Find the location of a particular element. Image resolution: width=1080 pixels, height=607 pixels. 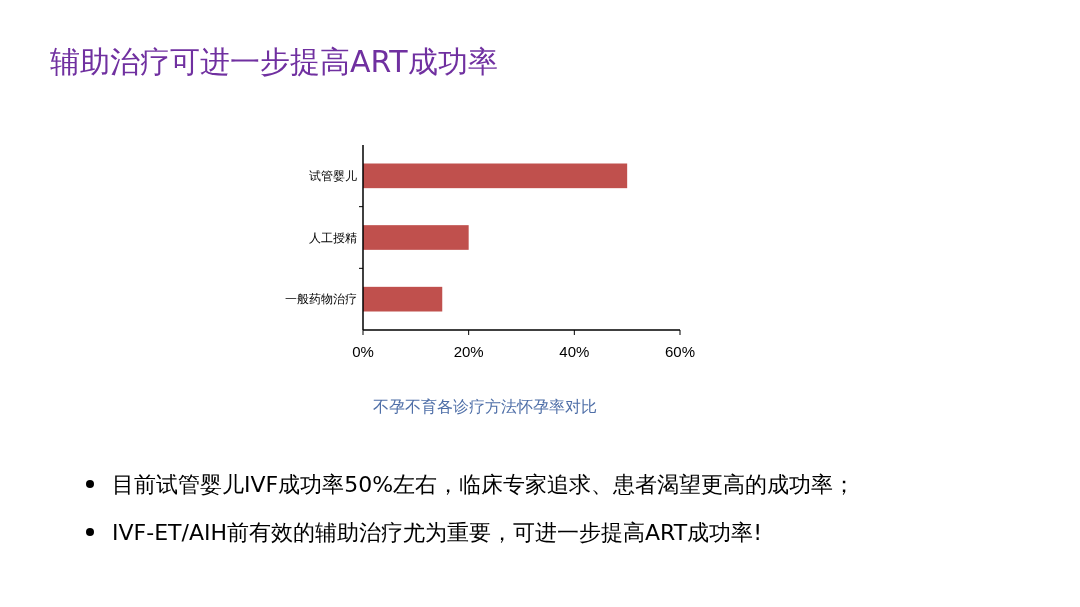

x-tick-label: 60% is located at coordinates (680, 351).